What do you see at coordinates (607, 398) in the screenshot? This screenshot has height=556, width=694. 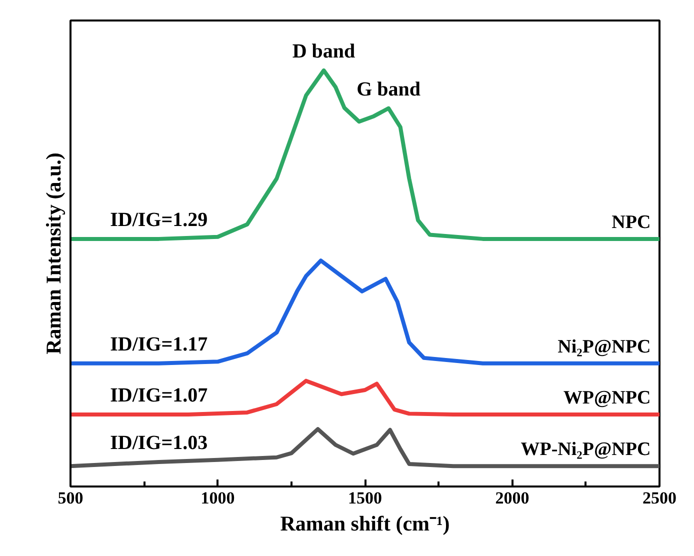 I see `series-label: WP@NPC` at bounding box center [607, 398].